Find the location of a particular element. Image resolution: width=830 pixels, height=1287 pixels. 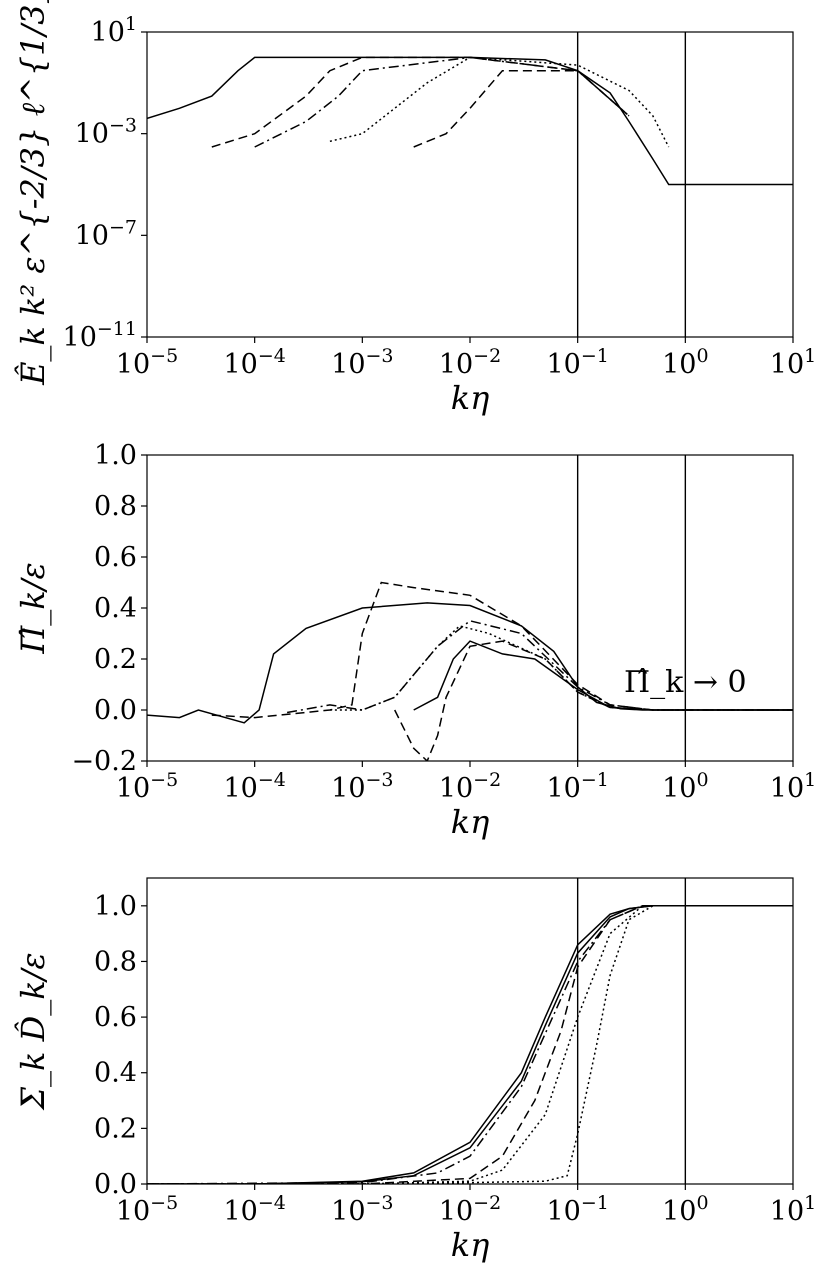

series-line-dashdot is located at coordinates (539, 666).